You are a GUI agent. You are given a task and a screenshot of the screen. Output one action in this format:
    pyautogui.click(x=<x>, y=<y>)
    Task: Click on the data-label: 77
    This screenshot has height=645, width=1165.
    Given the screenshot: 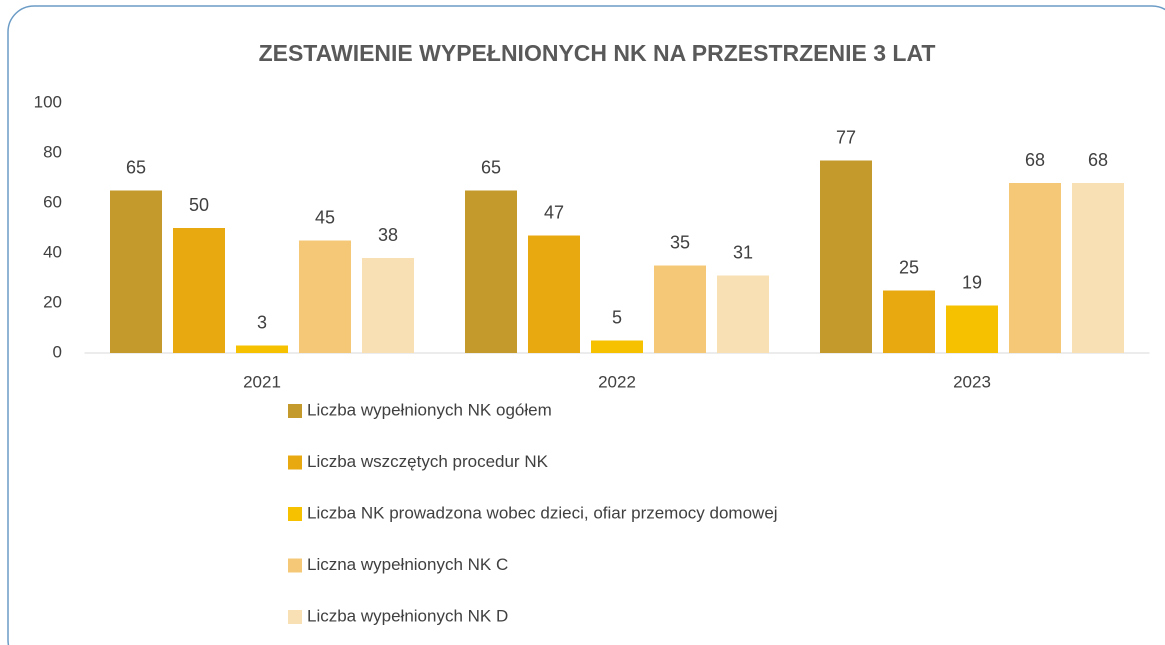 What is the action you would take?
    pyautogui.click(x=846, y=137)
    